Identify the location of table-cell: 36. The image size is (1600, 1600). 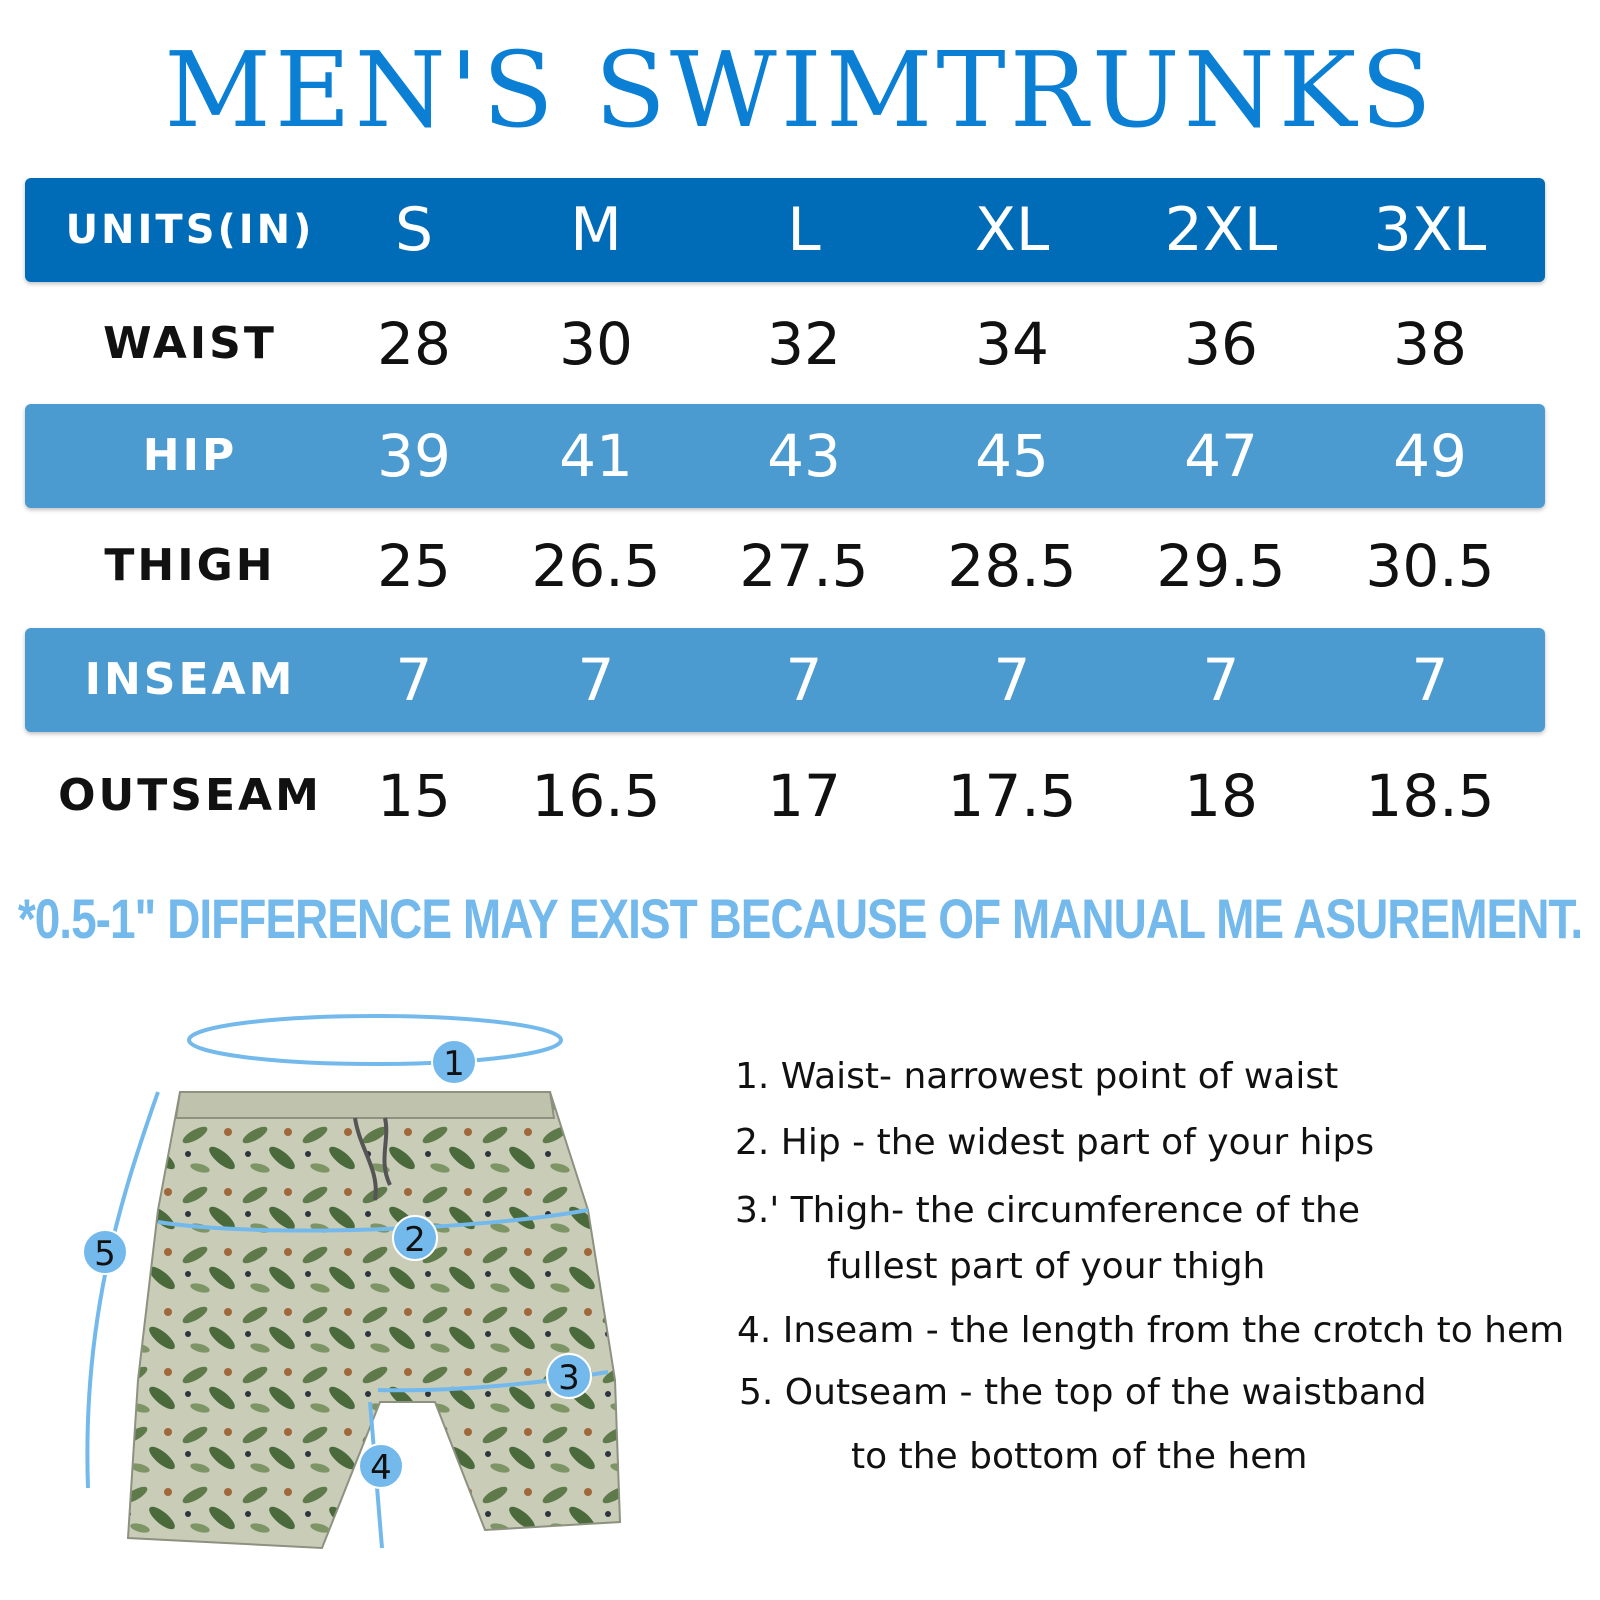
(1221, 344).